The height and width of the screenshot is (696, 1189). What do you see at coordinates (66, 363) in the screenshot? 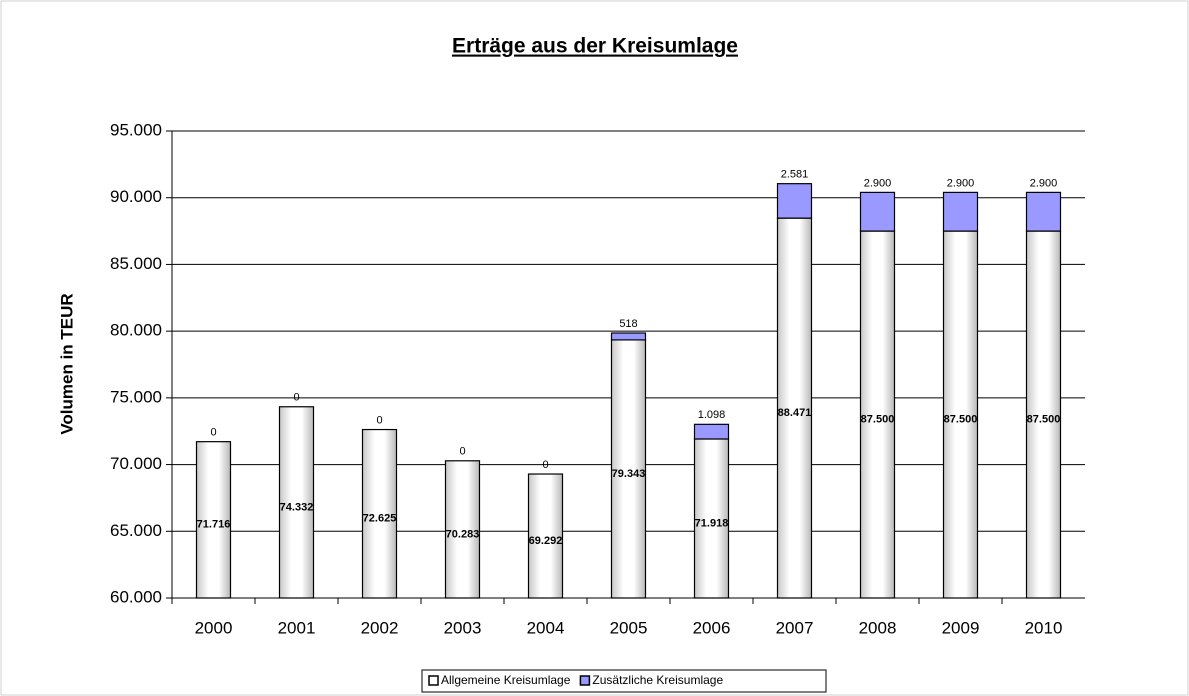
I see `y-axis-label: Volumen in TEUR` at bounding box center [66, 363].